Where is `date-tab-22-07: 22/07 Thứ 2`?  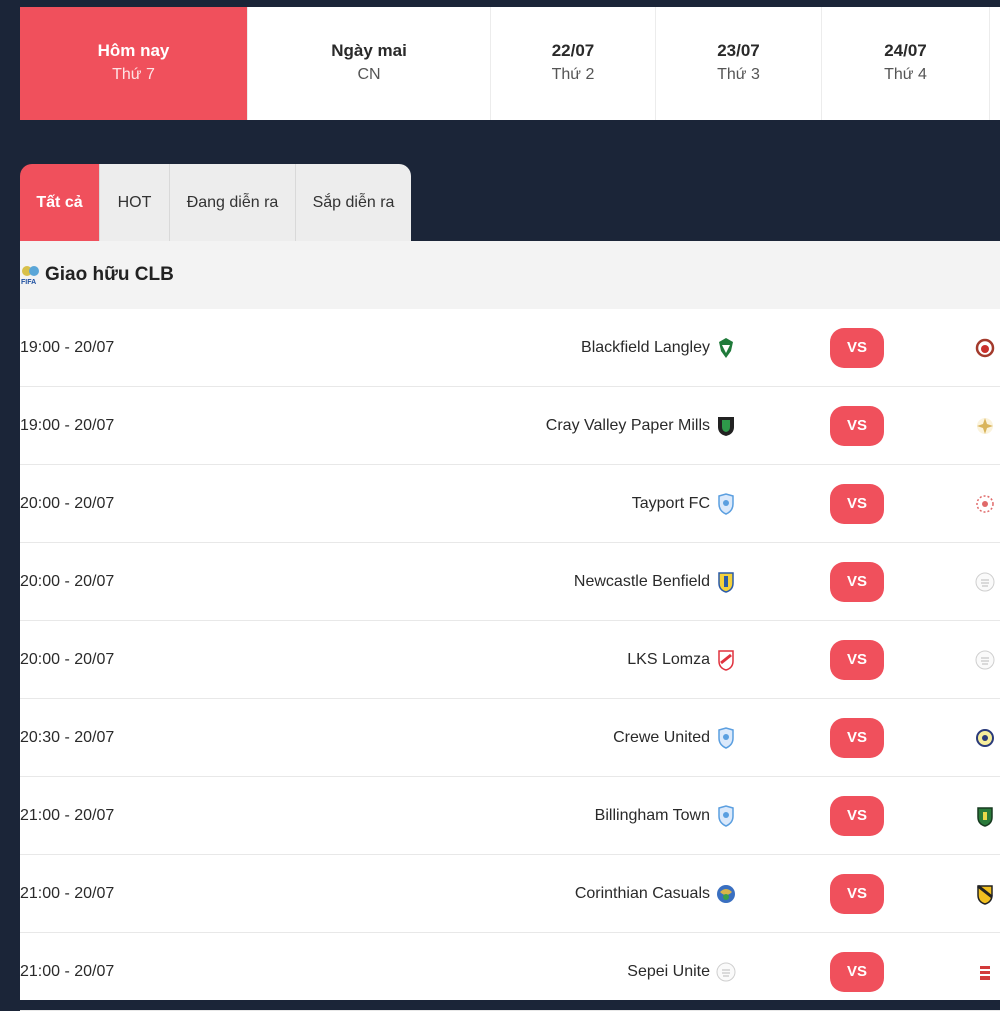
date-tab-22-07: 22/07 Thứ 2 is located at coordinates (573, 63).